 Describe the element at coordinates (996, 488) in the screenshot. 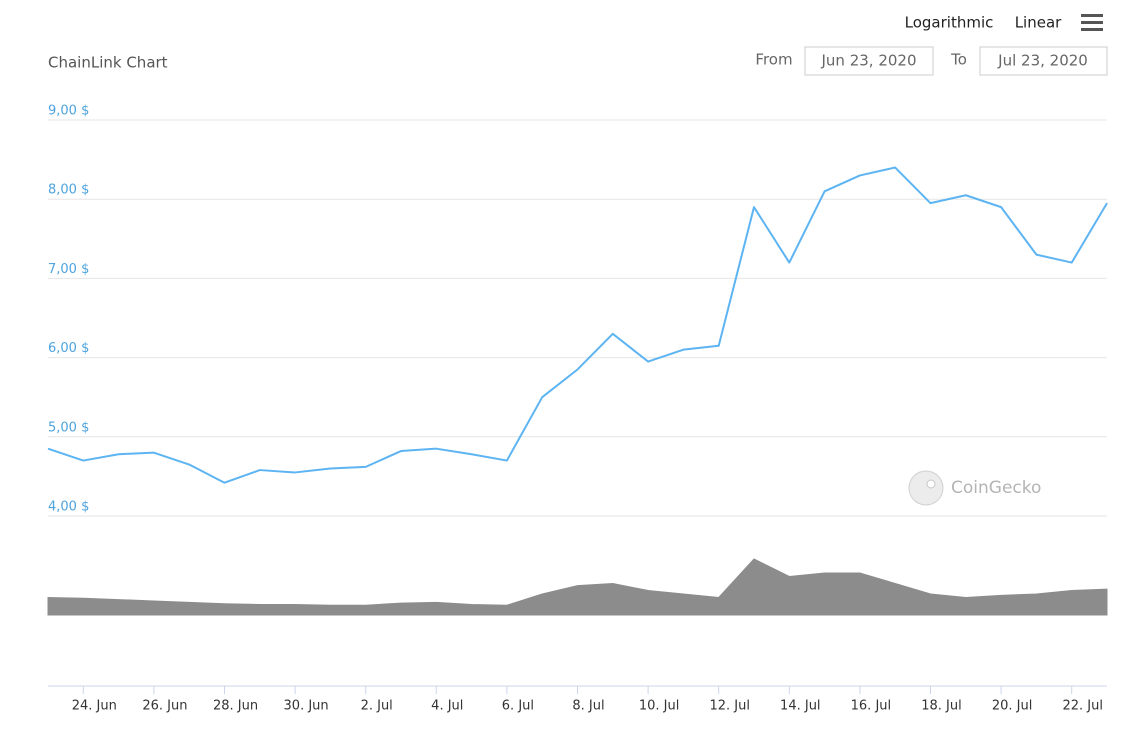

I see `watermark-text: CoinGecko` at that location.